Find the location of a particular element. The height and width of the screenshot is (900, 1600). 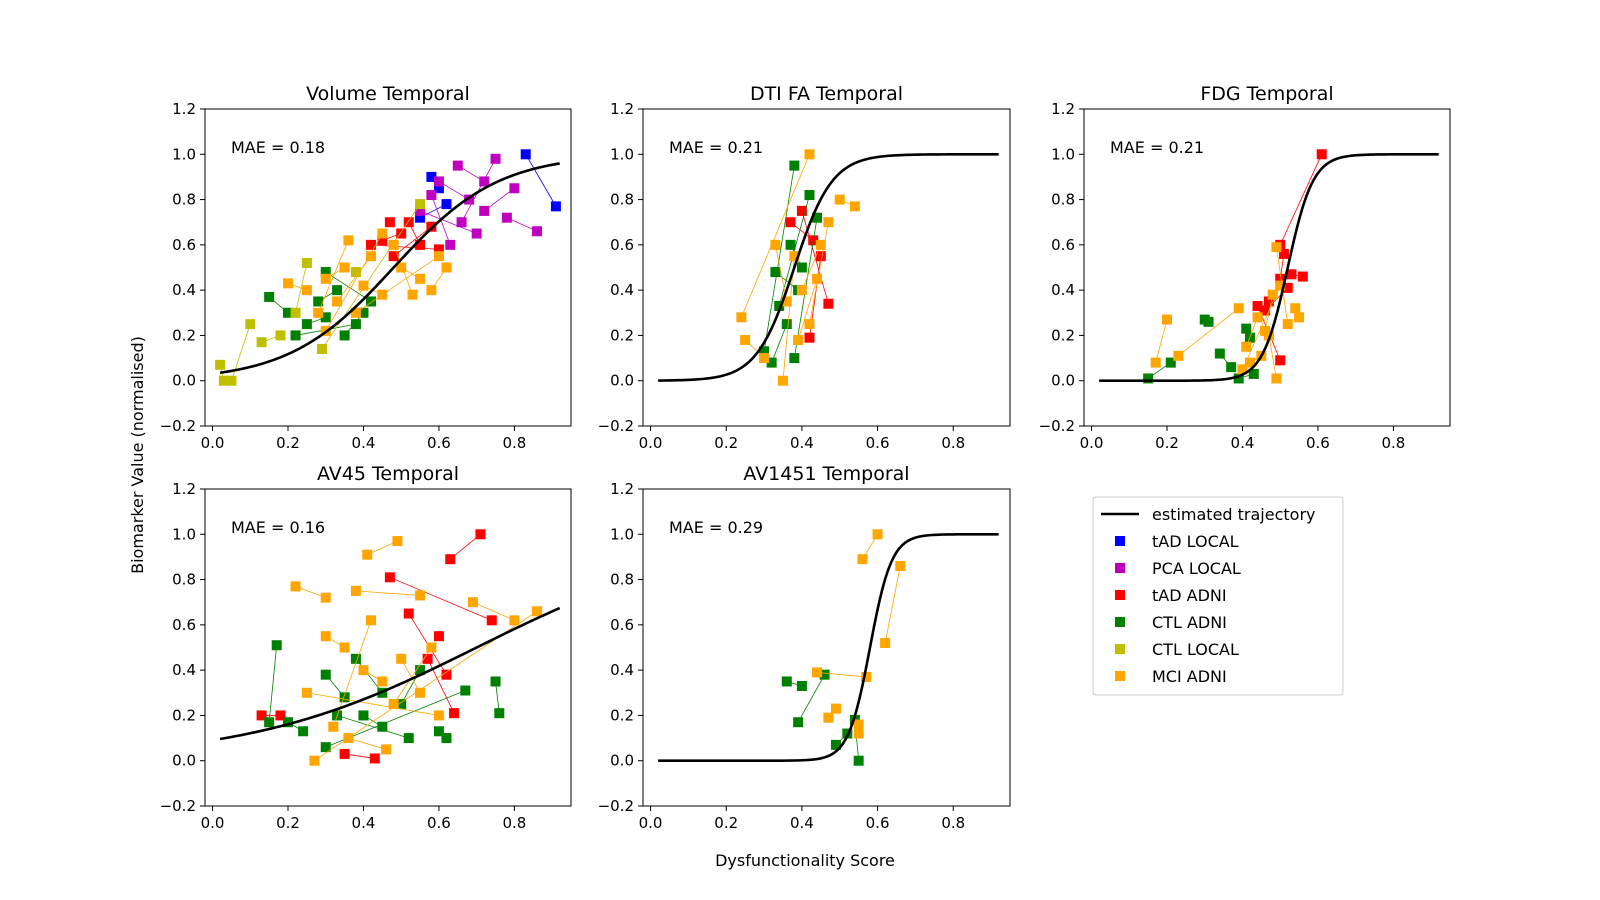

y-tick-label: 0.4 is located at coordinates (622, 670).